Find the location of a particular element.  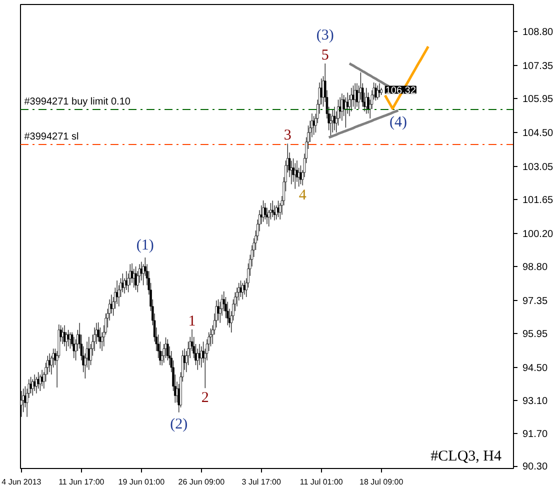

y-tick-label: 100.20 is located at coordinates (538, 234).